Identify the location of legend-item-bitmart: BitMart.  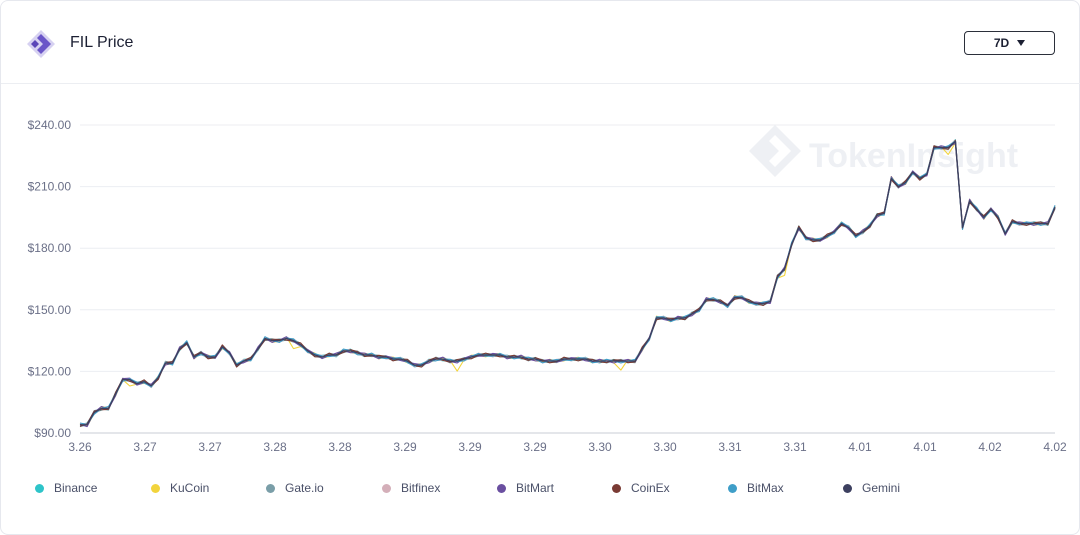
(525, 488).